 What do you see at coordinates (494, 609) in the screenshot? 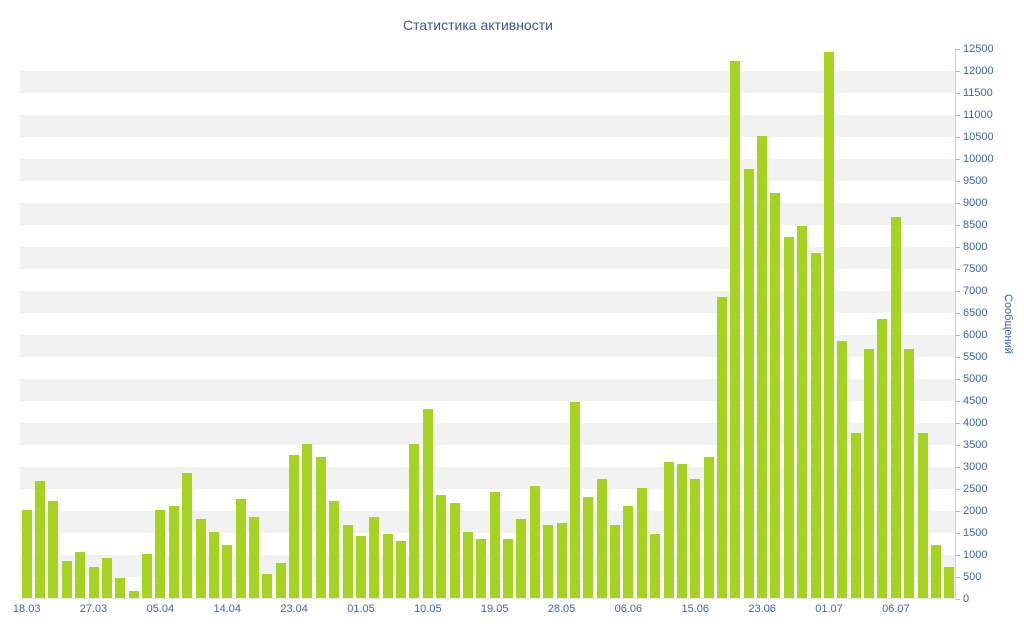
I see `x-tick-label: 19.05` at bounding box center [494, 609].